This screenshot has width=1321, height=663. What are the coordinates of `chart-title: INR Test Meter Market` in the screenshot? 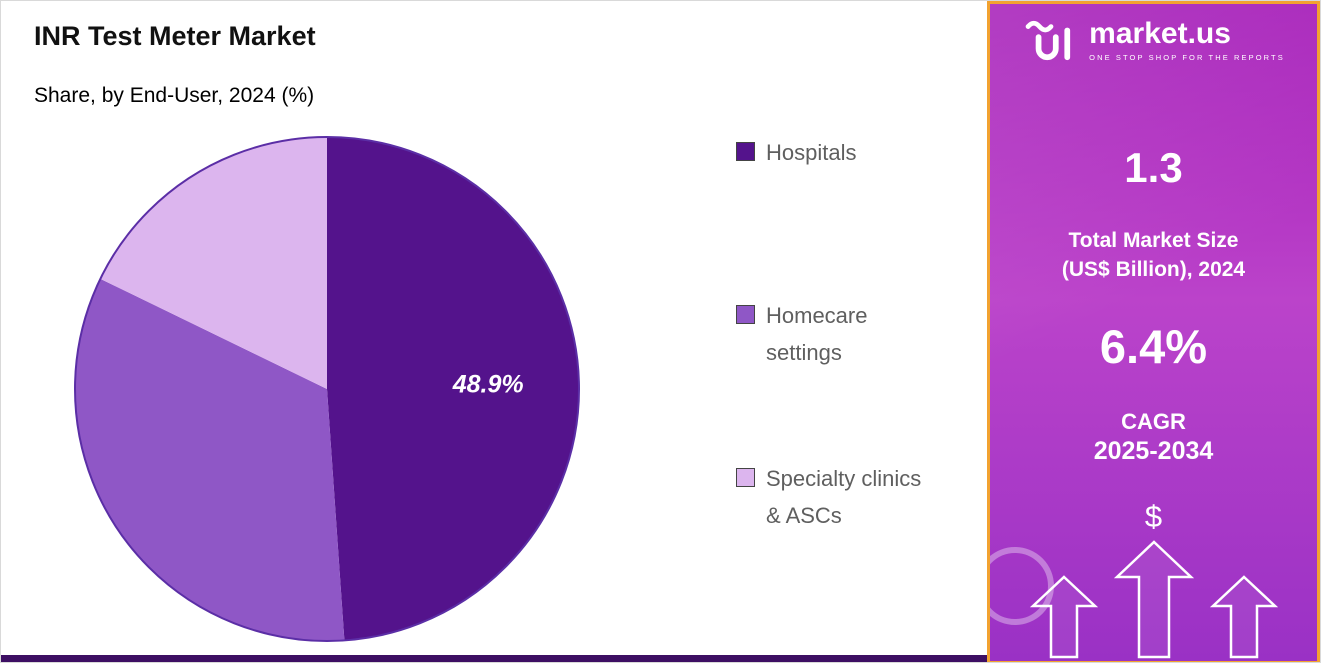 It's located at (175, 36).